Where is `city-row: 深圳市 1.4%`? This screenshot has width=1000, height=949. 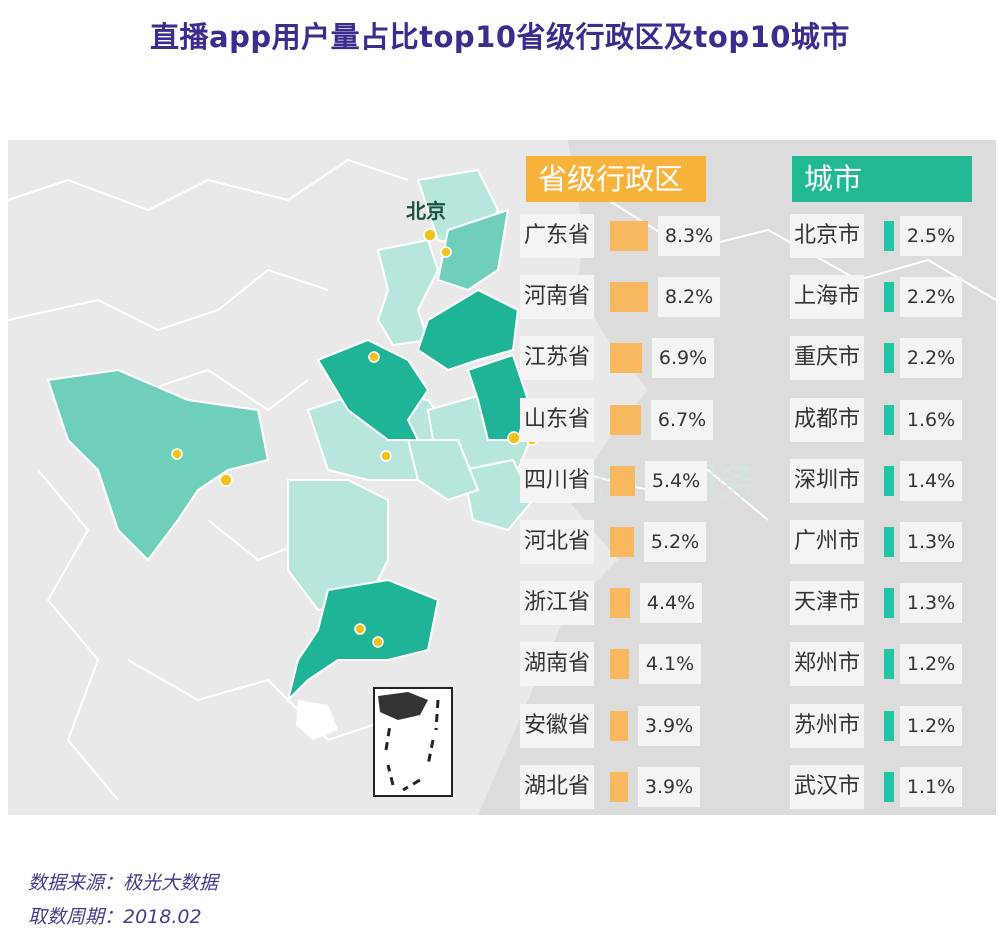 city-row: 深圳市 1.4% is located at coordinates (880, 480).